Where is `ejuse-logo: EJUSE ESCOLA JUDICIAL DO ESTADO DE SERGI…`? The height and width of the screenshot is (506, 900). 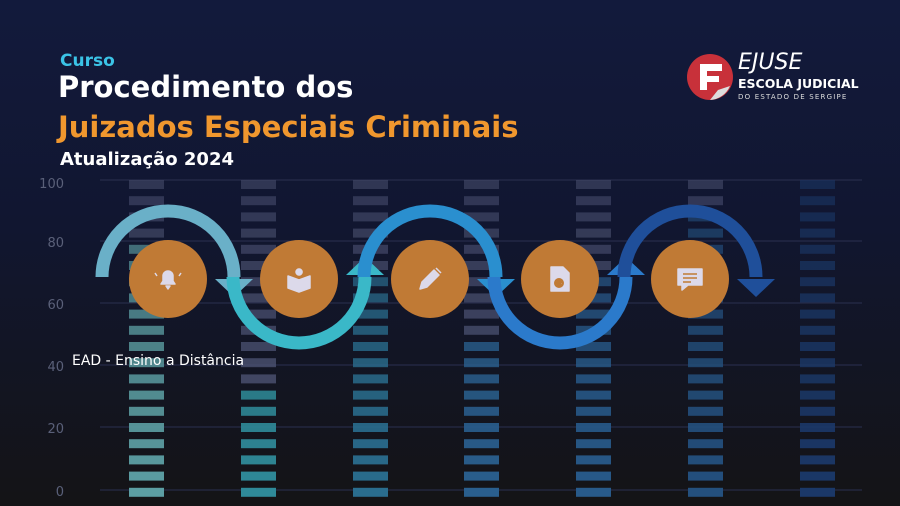 ejuse-logo: EJUSE ESCOLA JUDICIAL DO ESTADO DE SERGI… is located at coordinates (772, 78).